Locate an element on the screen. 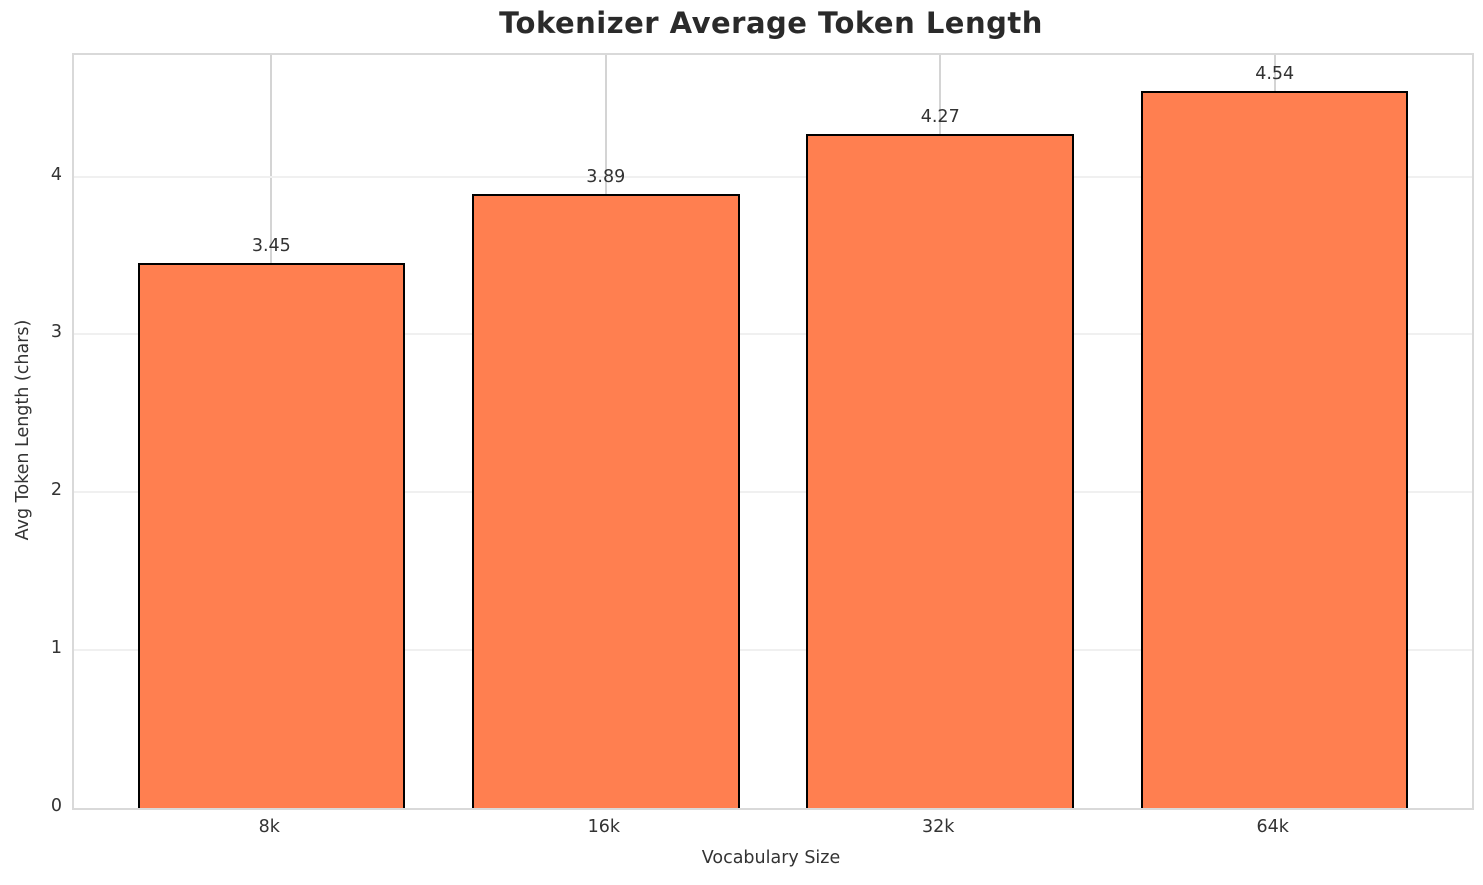  bar-value-label: 4.27 is located at coordinates (940, 116).